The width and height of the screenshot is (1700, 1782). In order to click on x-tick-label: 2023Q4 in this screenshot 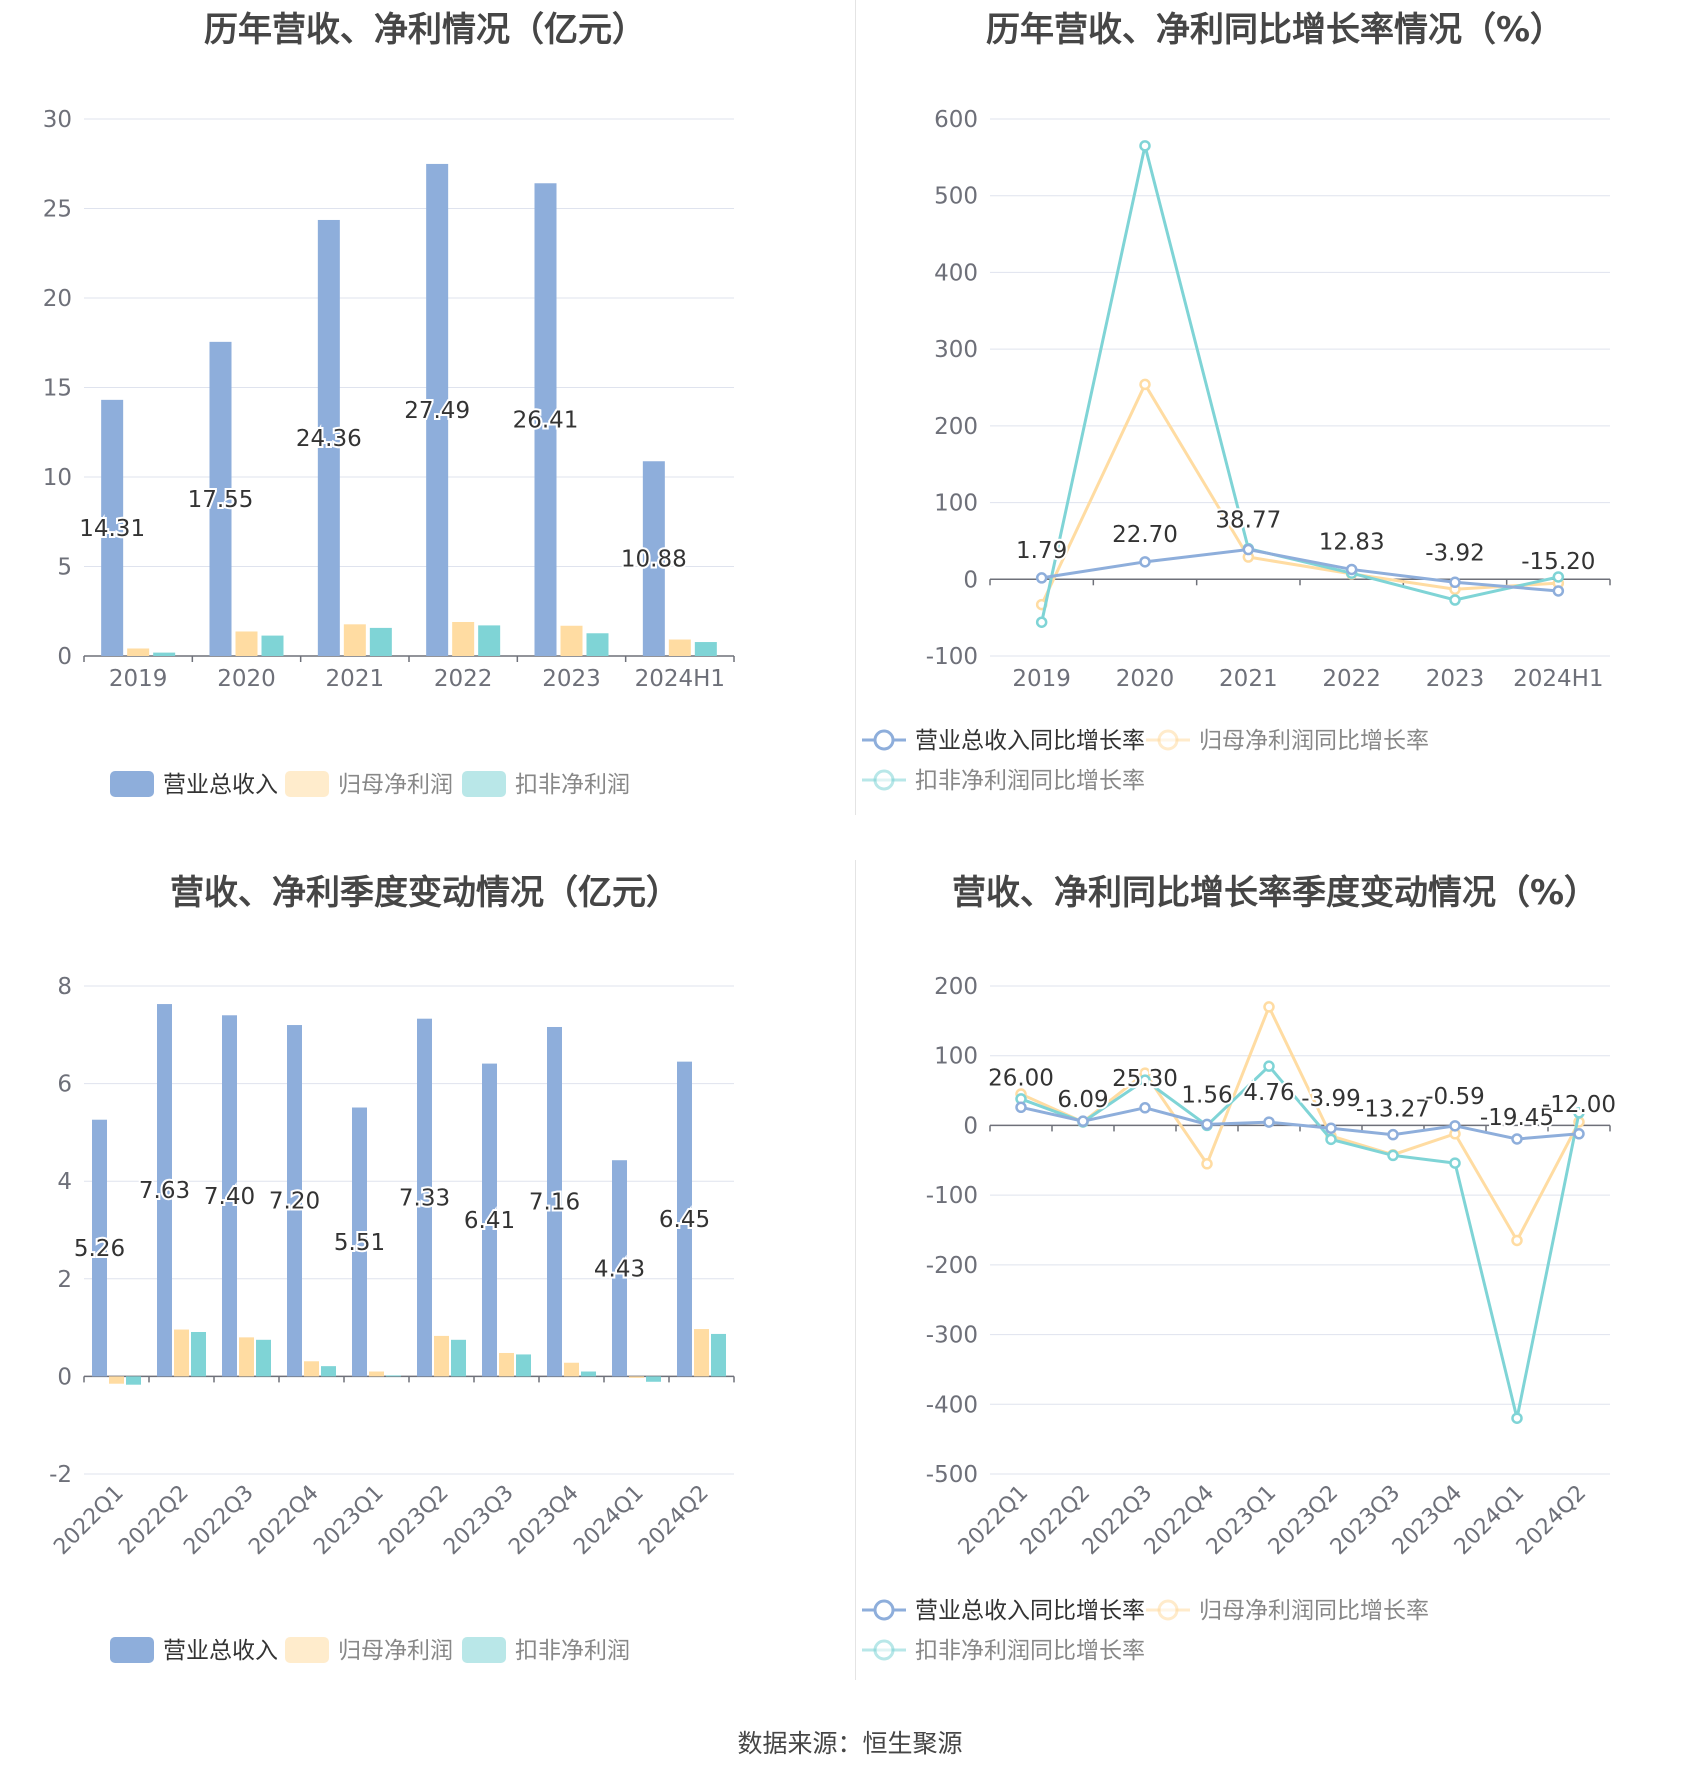, I will do `click(543, 1520)`.